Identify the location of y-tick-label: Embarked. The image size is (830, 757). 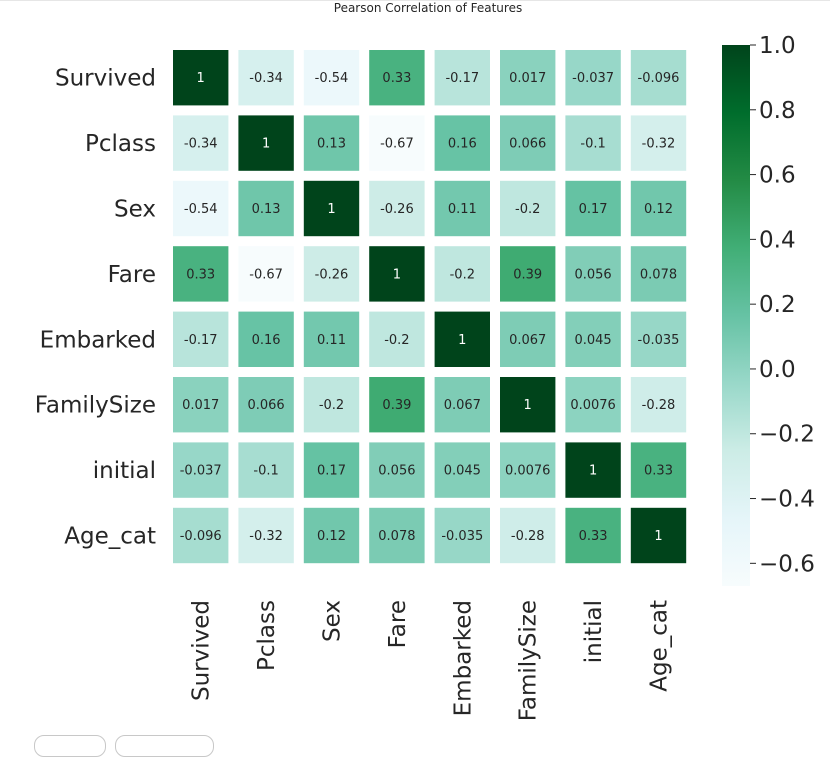
(98, 340).